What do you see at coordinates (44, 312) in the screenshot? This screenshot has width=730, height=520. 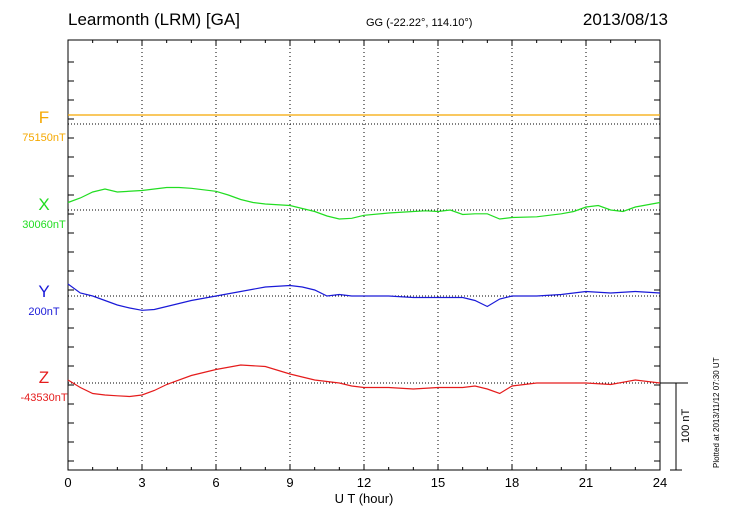 I see `baseline-label-y: 200nT` at bounding box center [44, 312].